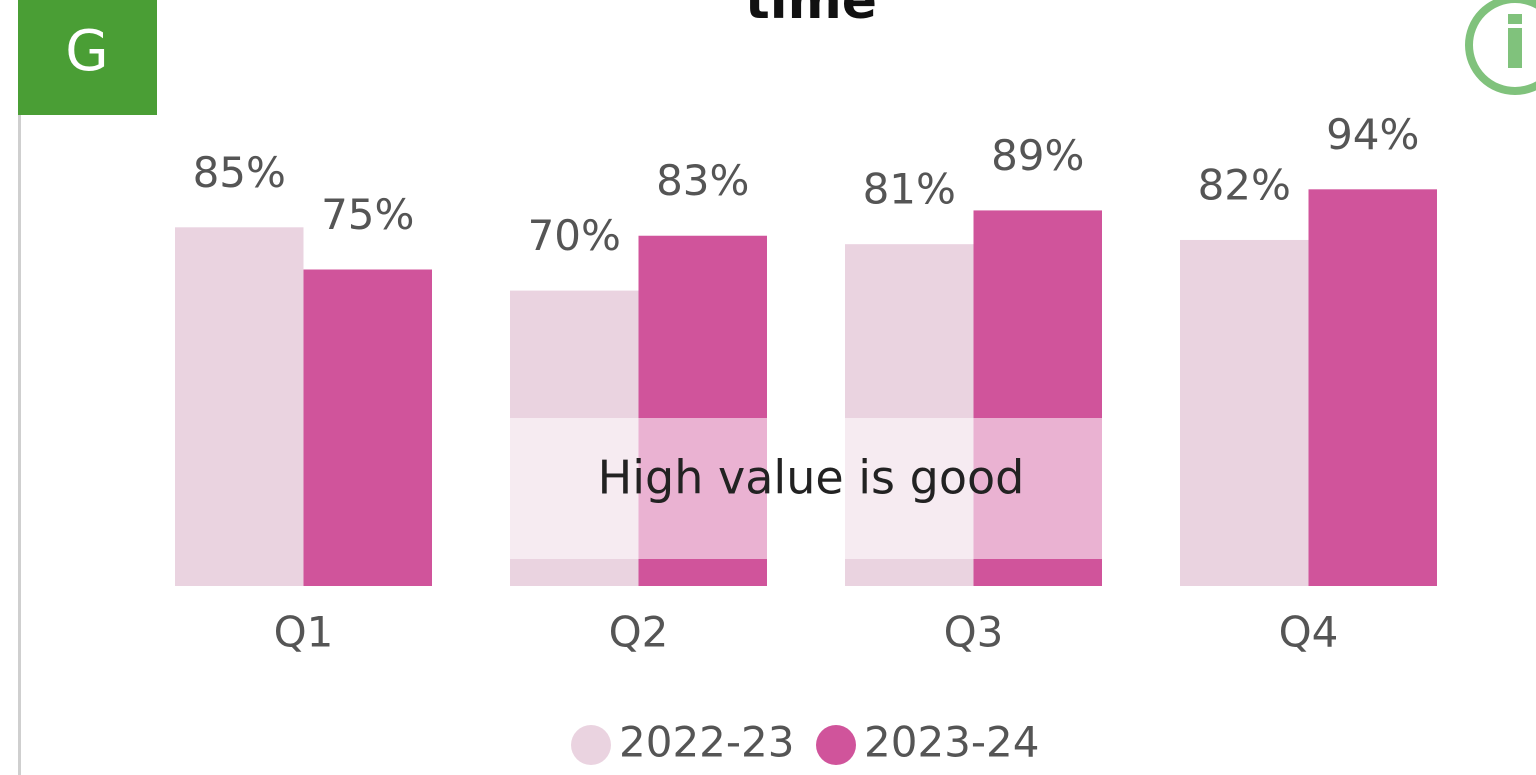  I want to click on info-icon-stem, so click(1515, 48).